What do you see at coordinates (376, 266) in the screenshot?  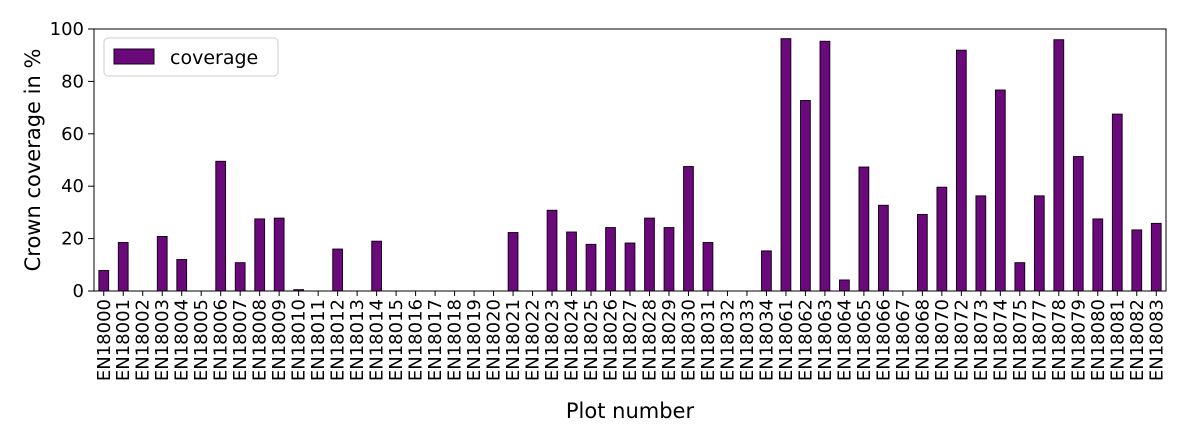 I see `bar-EN18014` at bounding box center [376, 266].